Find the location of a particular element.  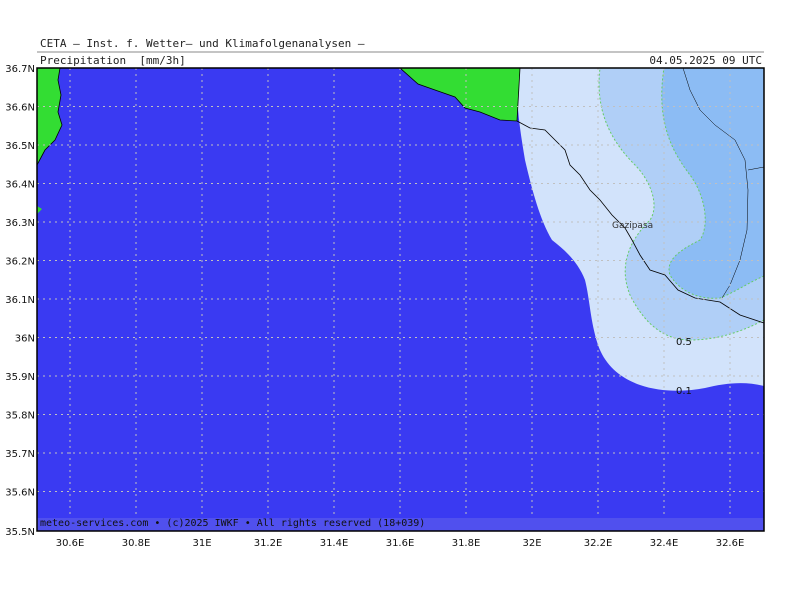

land-northwest is located at coordinates (50, 117).